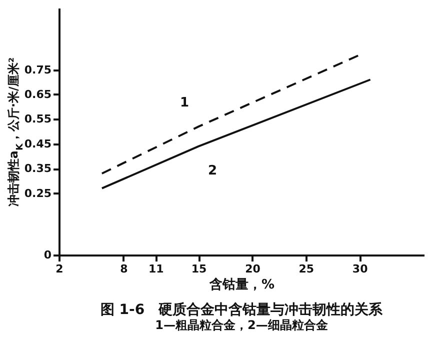 Image resolution: width=433 pixels, height=347 pixels. I want to click on y-tick-label: 0.75, so click(38, 69).